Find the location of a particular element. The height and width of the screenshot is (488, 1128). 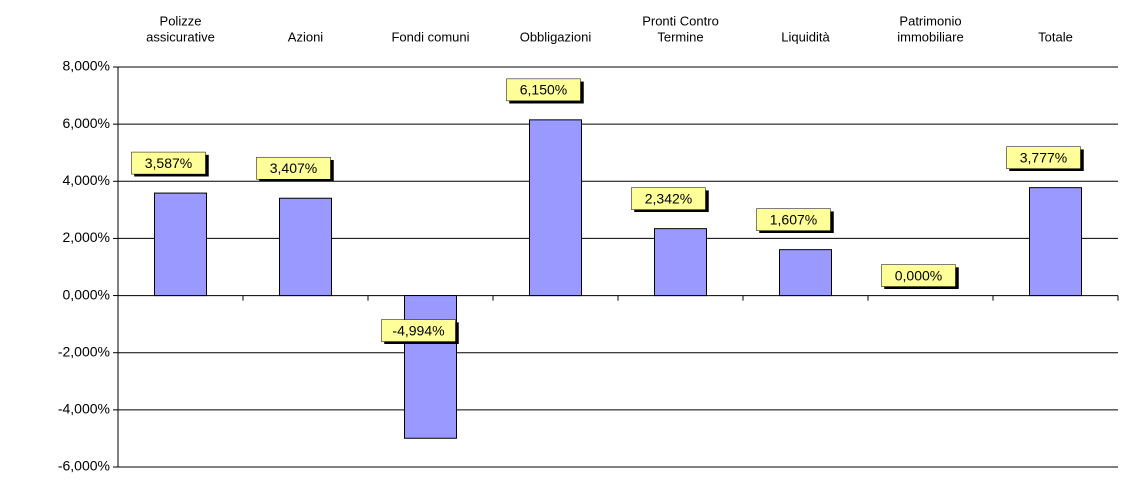

x-tick-label: Termine is located at coordinates (680, 36).